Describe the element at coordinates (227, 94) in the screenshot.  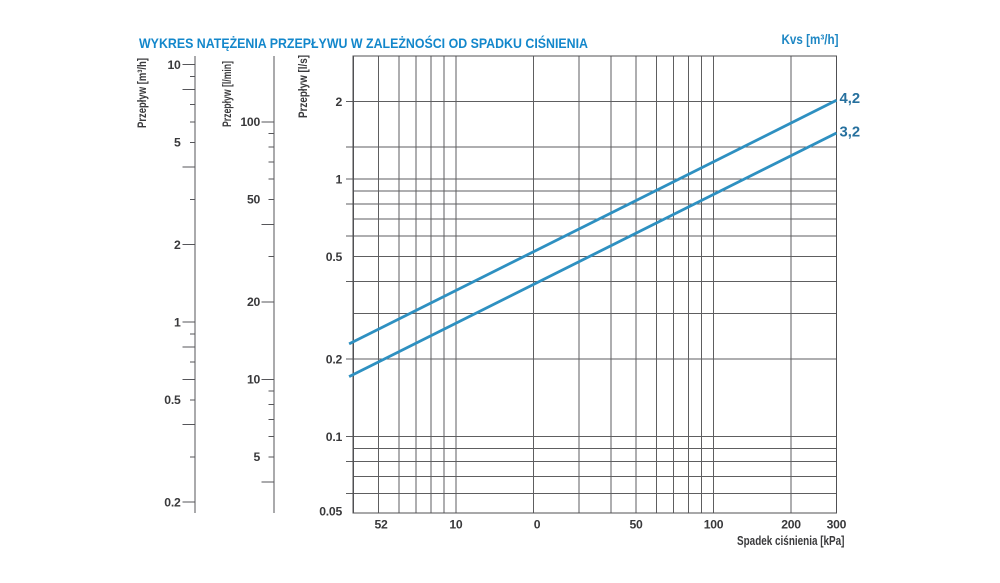
I see `svg-text: Przepływ [l/min]` at that location.